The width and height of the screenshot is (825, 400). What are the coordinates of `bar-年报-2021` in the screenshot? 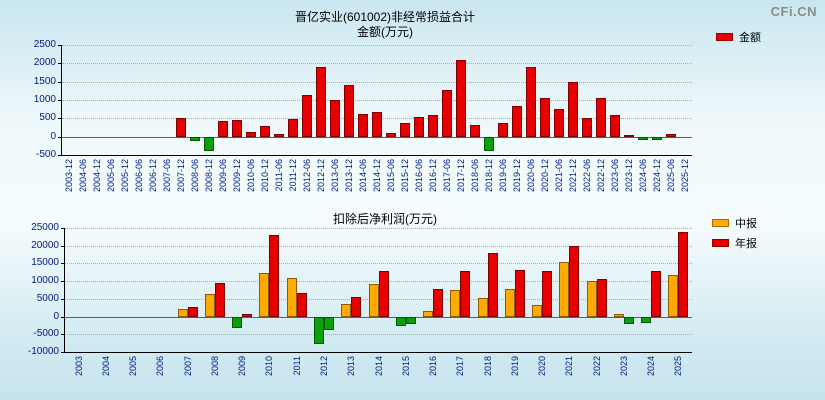 It's located at (574, 281).